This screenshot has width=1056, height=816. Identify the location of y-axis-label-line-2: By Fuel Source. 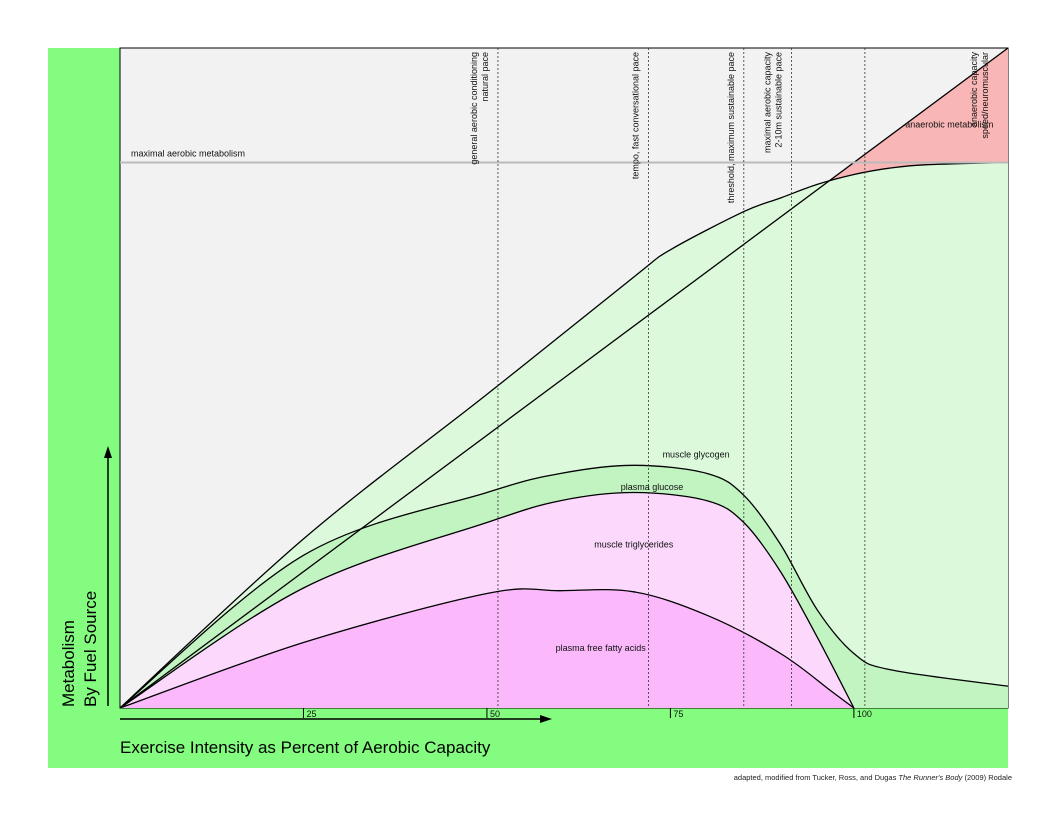
(90, 649).